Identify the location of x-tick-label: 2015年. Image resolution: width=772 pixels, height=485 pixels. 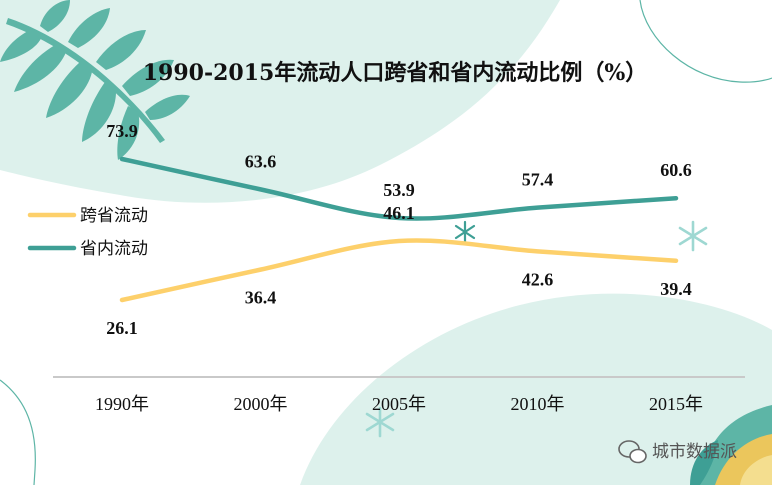
(676, 404).